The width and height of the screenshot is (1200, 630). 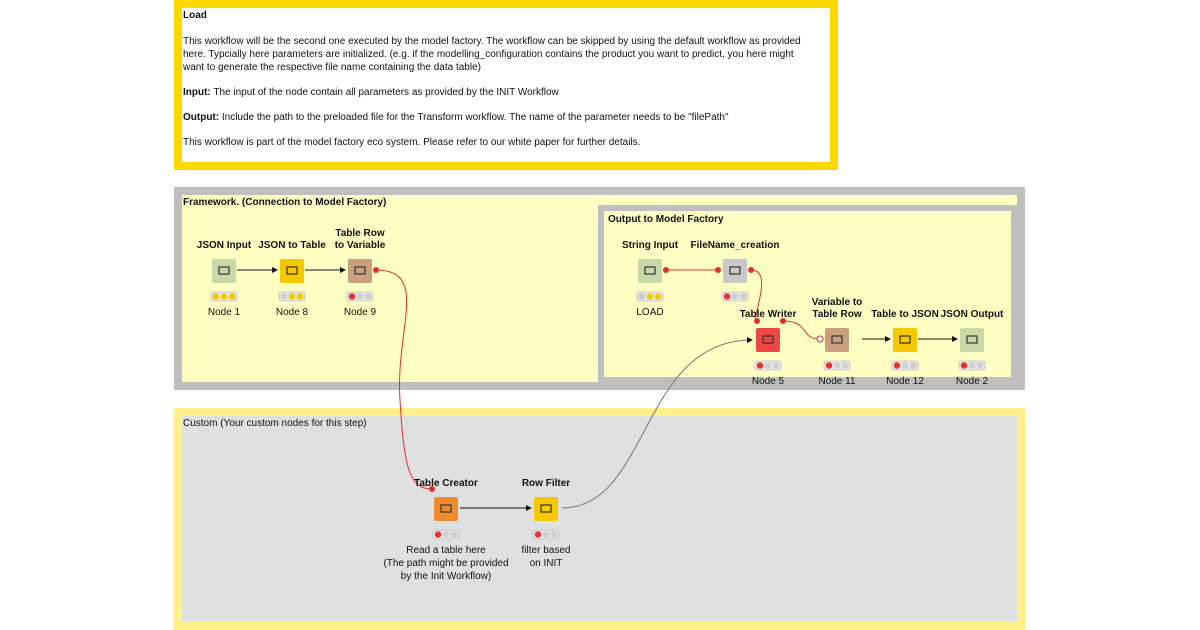 I want to click on output-annotation, so click(x=807, y=294).